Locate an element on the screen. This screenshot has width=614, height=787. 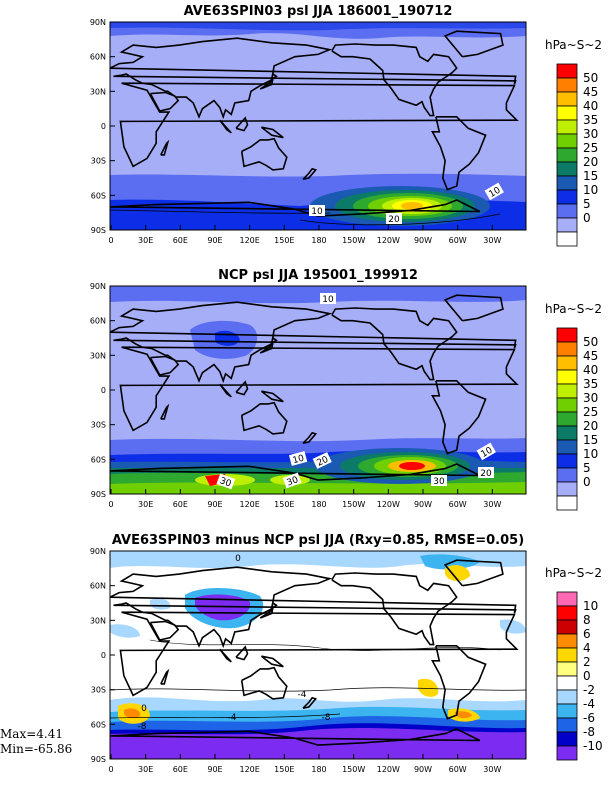
colorbar-label: 15 is located at coordinates (590, 440).